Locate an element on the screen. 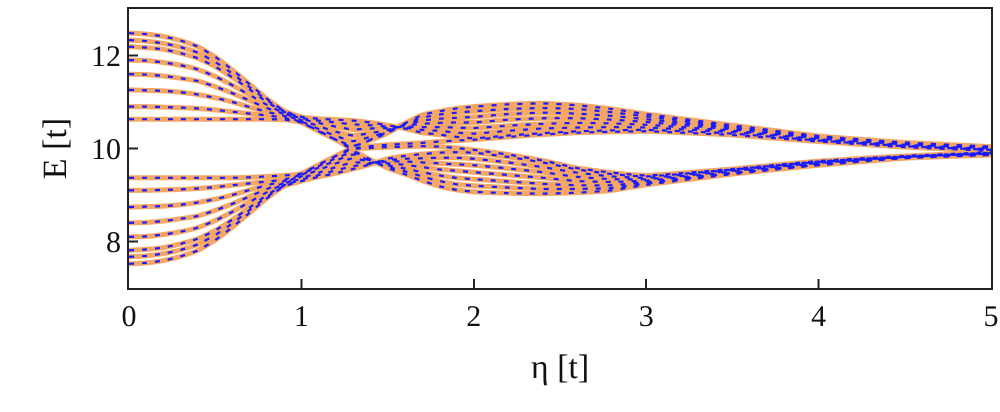  x-tick-label: 0 is located at coordinates (129, 316).